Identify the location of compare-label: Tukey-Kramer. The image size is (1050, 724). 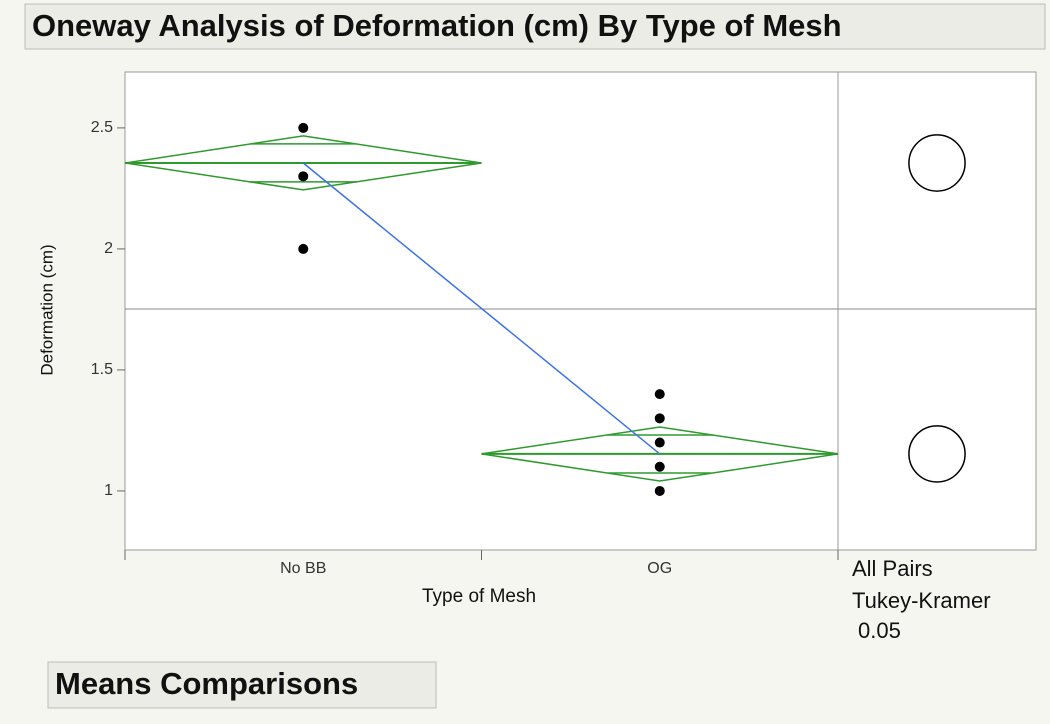
(921, 600).